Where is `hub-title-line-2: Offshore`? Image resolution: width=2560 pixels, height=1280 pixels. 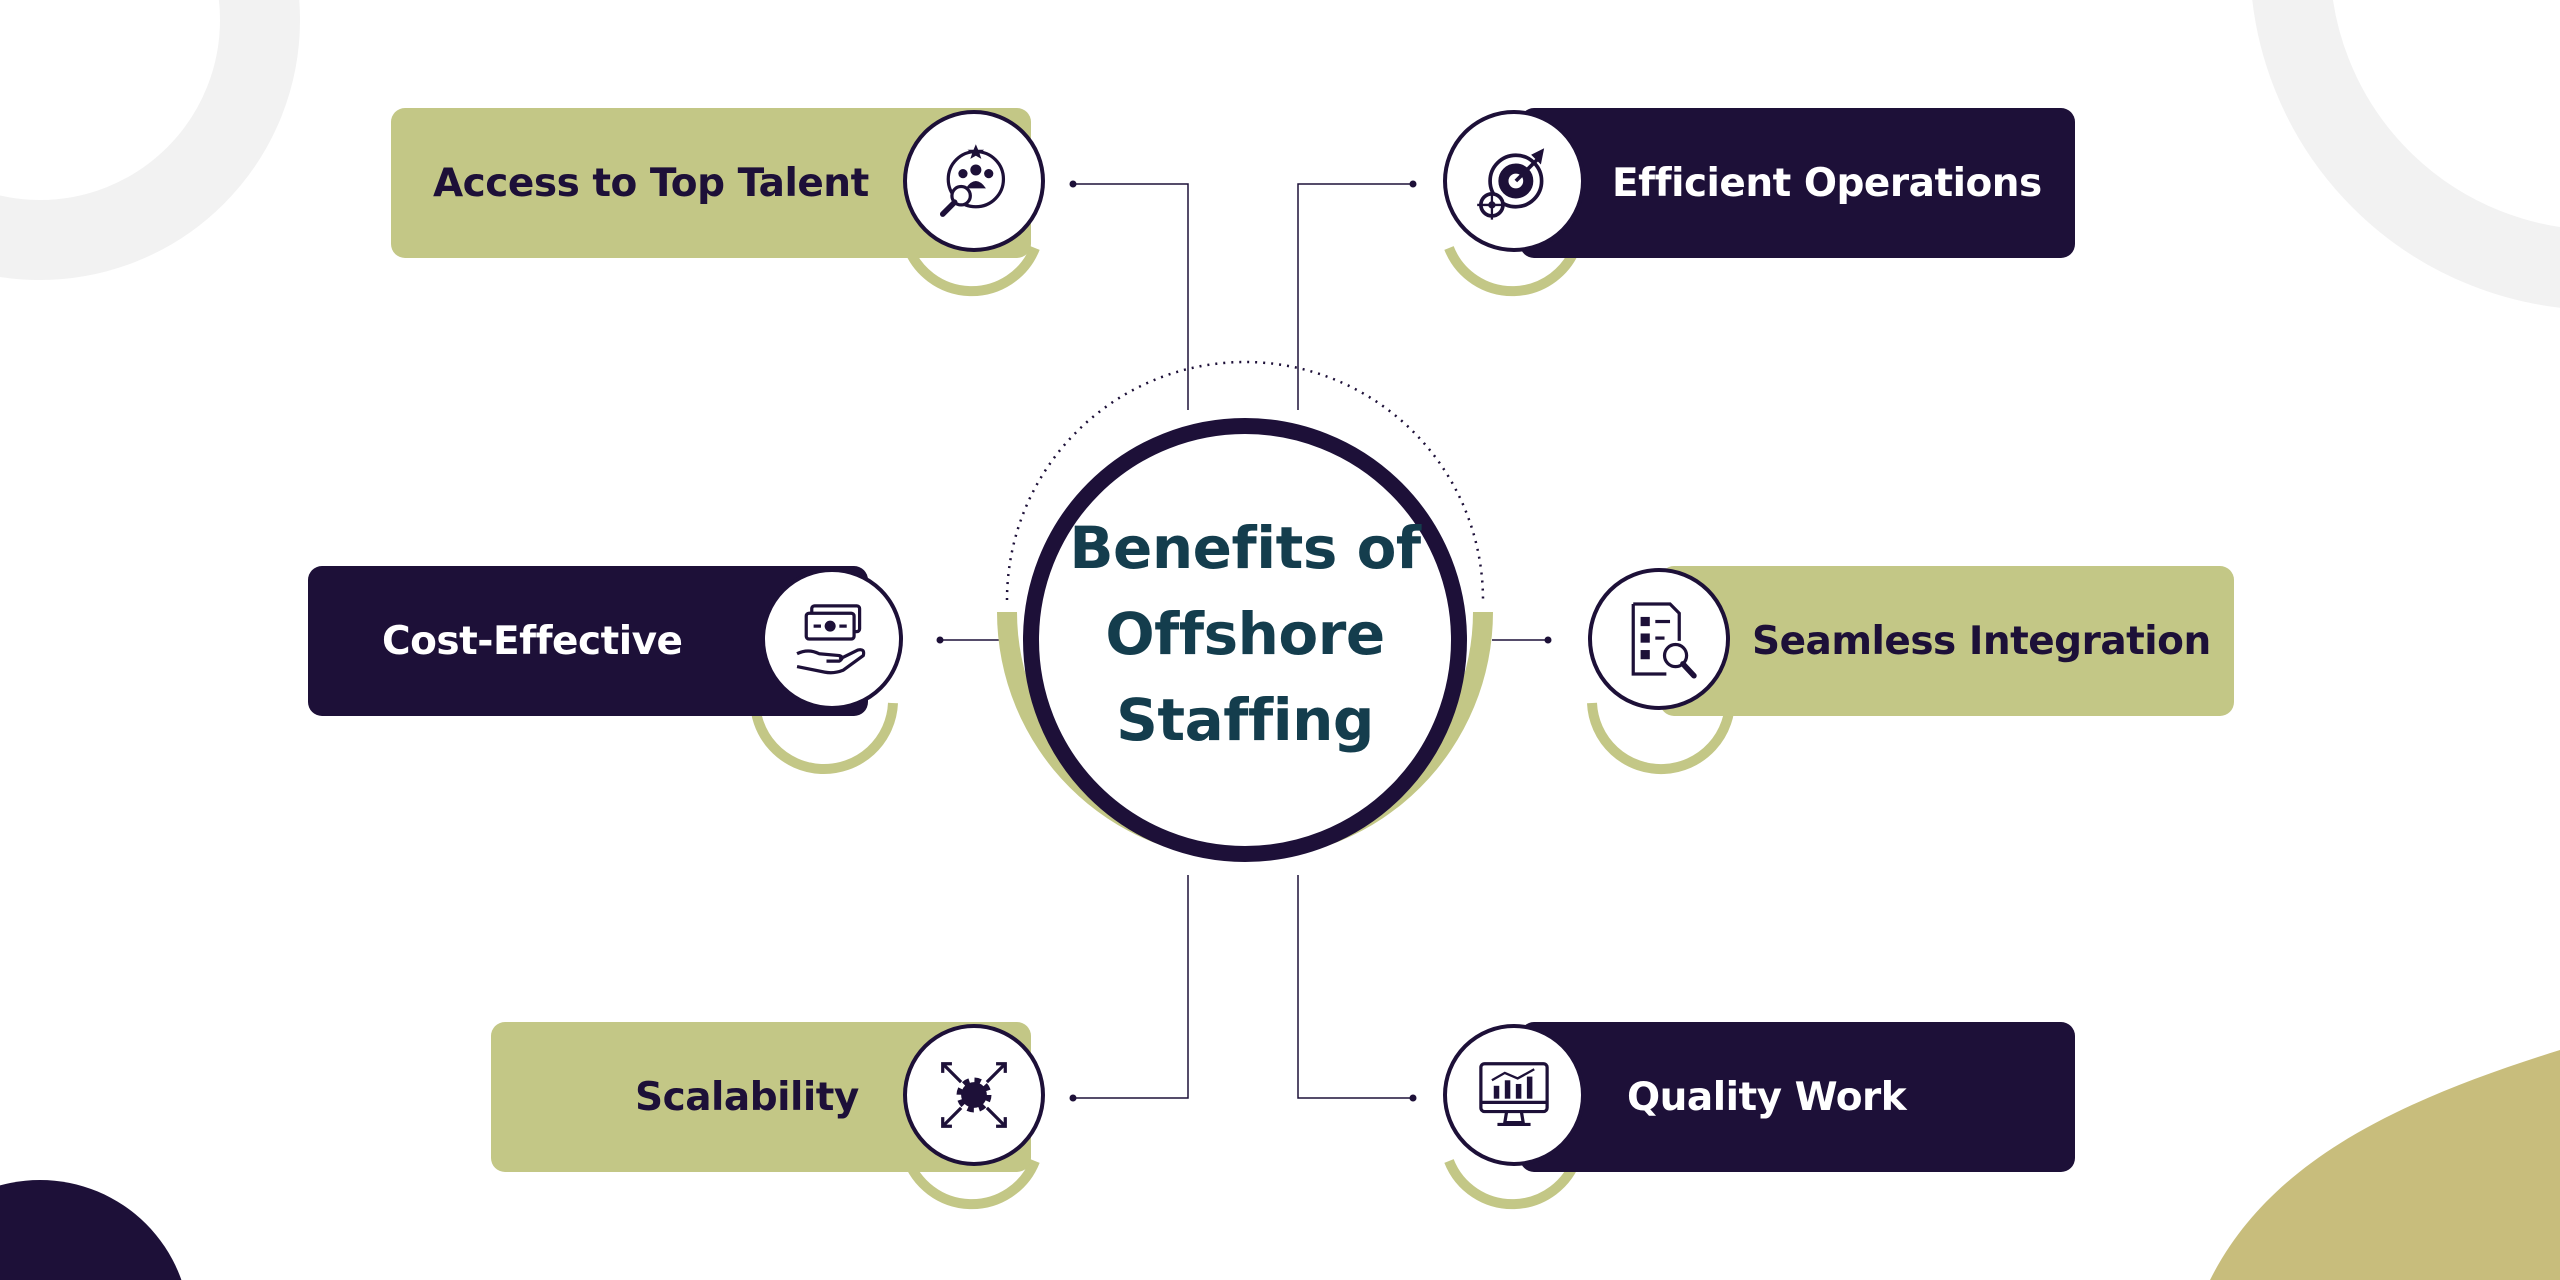
hub-title-line-2: Offshore is located at coordinates (1245, 634).